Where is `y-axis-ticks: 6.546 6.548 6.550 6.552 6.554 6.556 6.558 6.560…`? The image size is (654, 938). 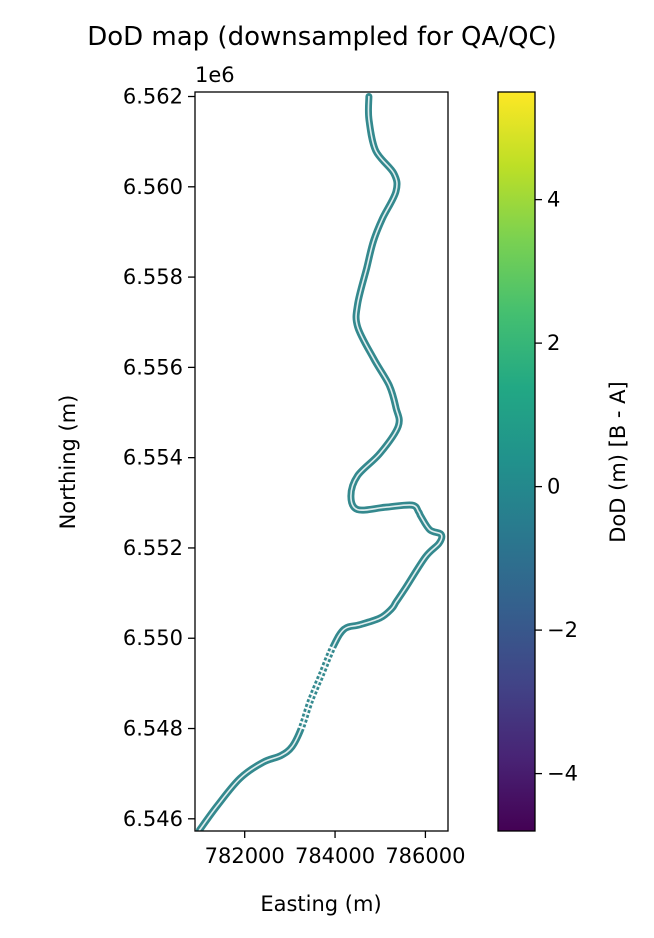
y-axis-ticks: 6.546 6.548 6.550 6.552 6.554 6.556 6.558 6.560… is located at coordinates (159, 458).